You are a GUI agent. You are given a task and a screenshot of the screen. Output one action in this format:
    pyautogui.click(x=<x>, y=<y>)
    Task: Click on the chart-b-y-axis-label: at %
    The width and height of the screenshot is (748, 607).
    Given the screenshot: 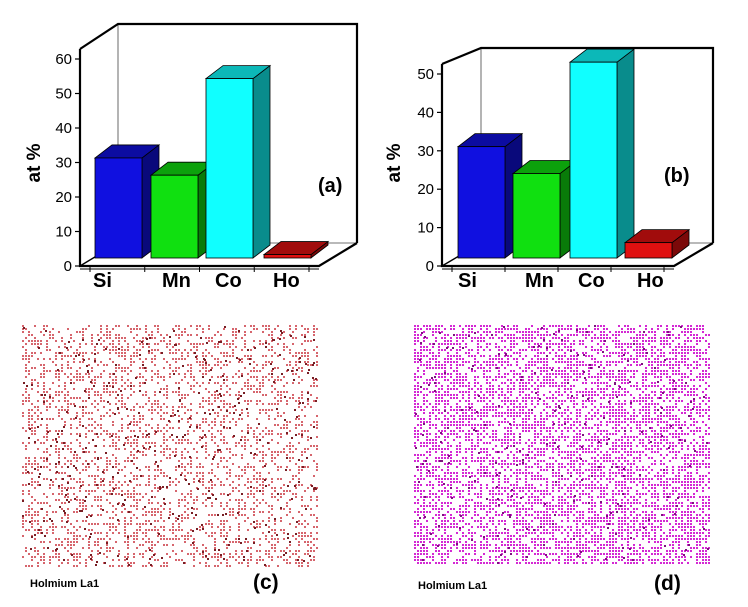 What is the action you would take?
    pyautogui.click(x=394, y=162)
    